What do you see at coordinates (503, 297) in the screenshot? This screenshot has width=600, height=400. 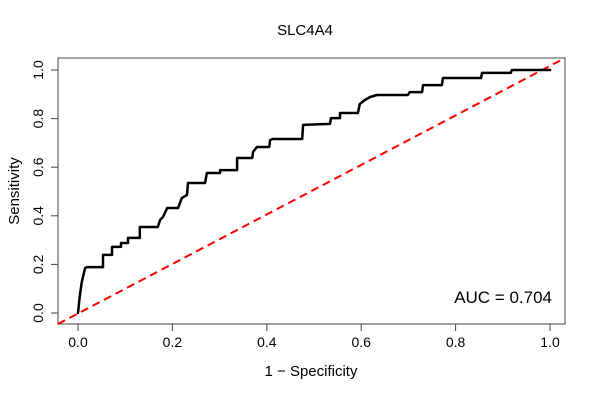 I see `auc-annotation: AUC = 0.704` at bounding box center [503, 297].